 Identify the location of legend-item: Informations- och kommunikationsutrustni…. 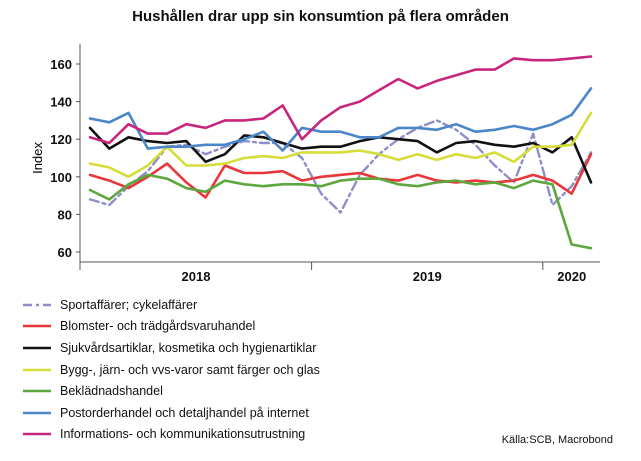
(171, 435).